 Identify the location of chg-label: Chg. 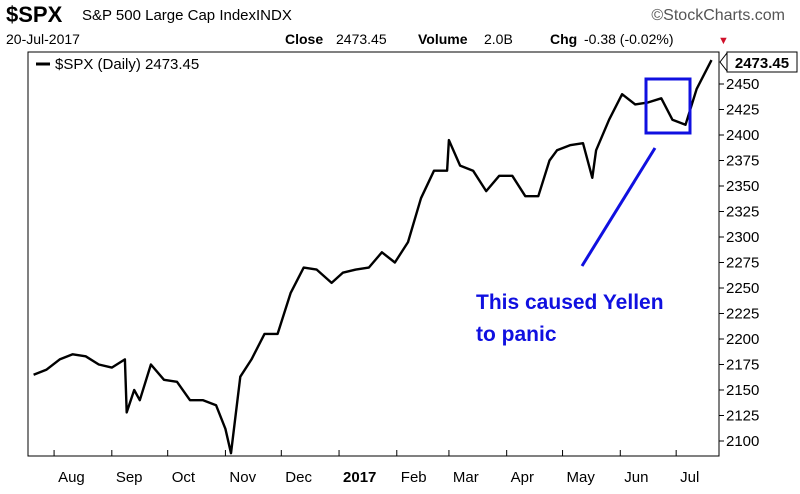
(563, 39).